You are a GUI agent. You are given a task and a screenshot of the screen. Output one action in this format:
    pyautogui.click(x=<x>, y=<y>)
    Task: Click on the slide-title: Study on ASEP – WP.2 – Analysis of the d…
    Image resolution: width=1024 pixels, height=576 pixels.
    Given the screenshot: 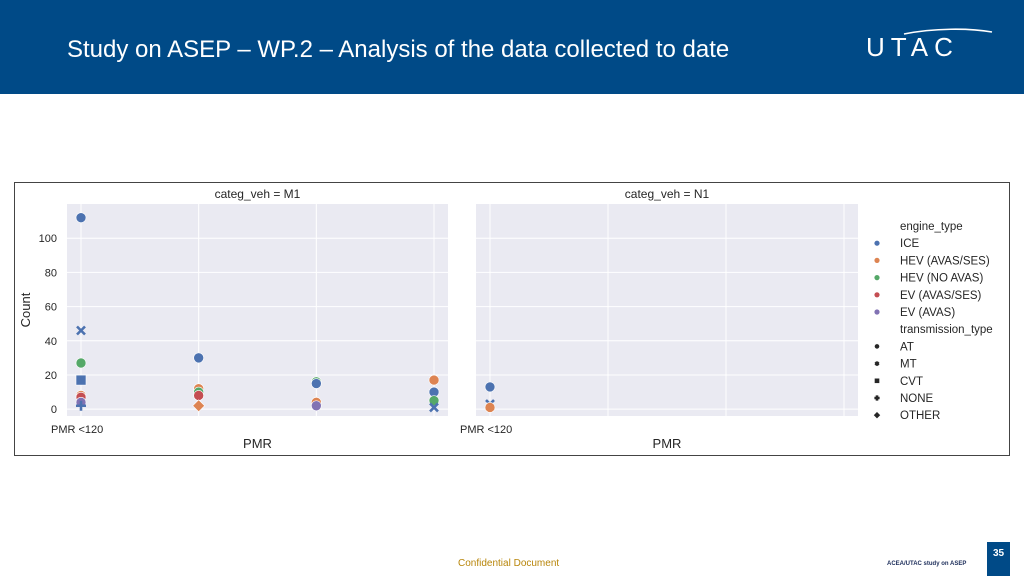 What is the action you would take?
    pyautogui.click(x=398, y=49)
    